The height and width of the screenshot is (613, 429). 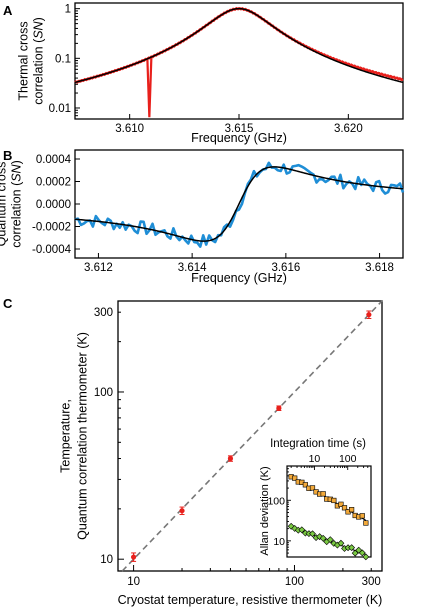 What do you see at coordinates (348, 459) in the screenshot?
I see `inset-x-tick-label: 100` at bounding box center [348, 459].